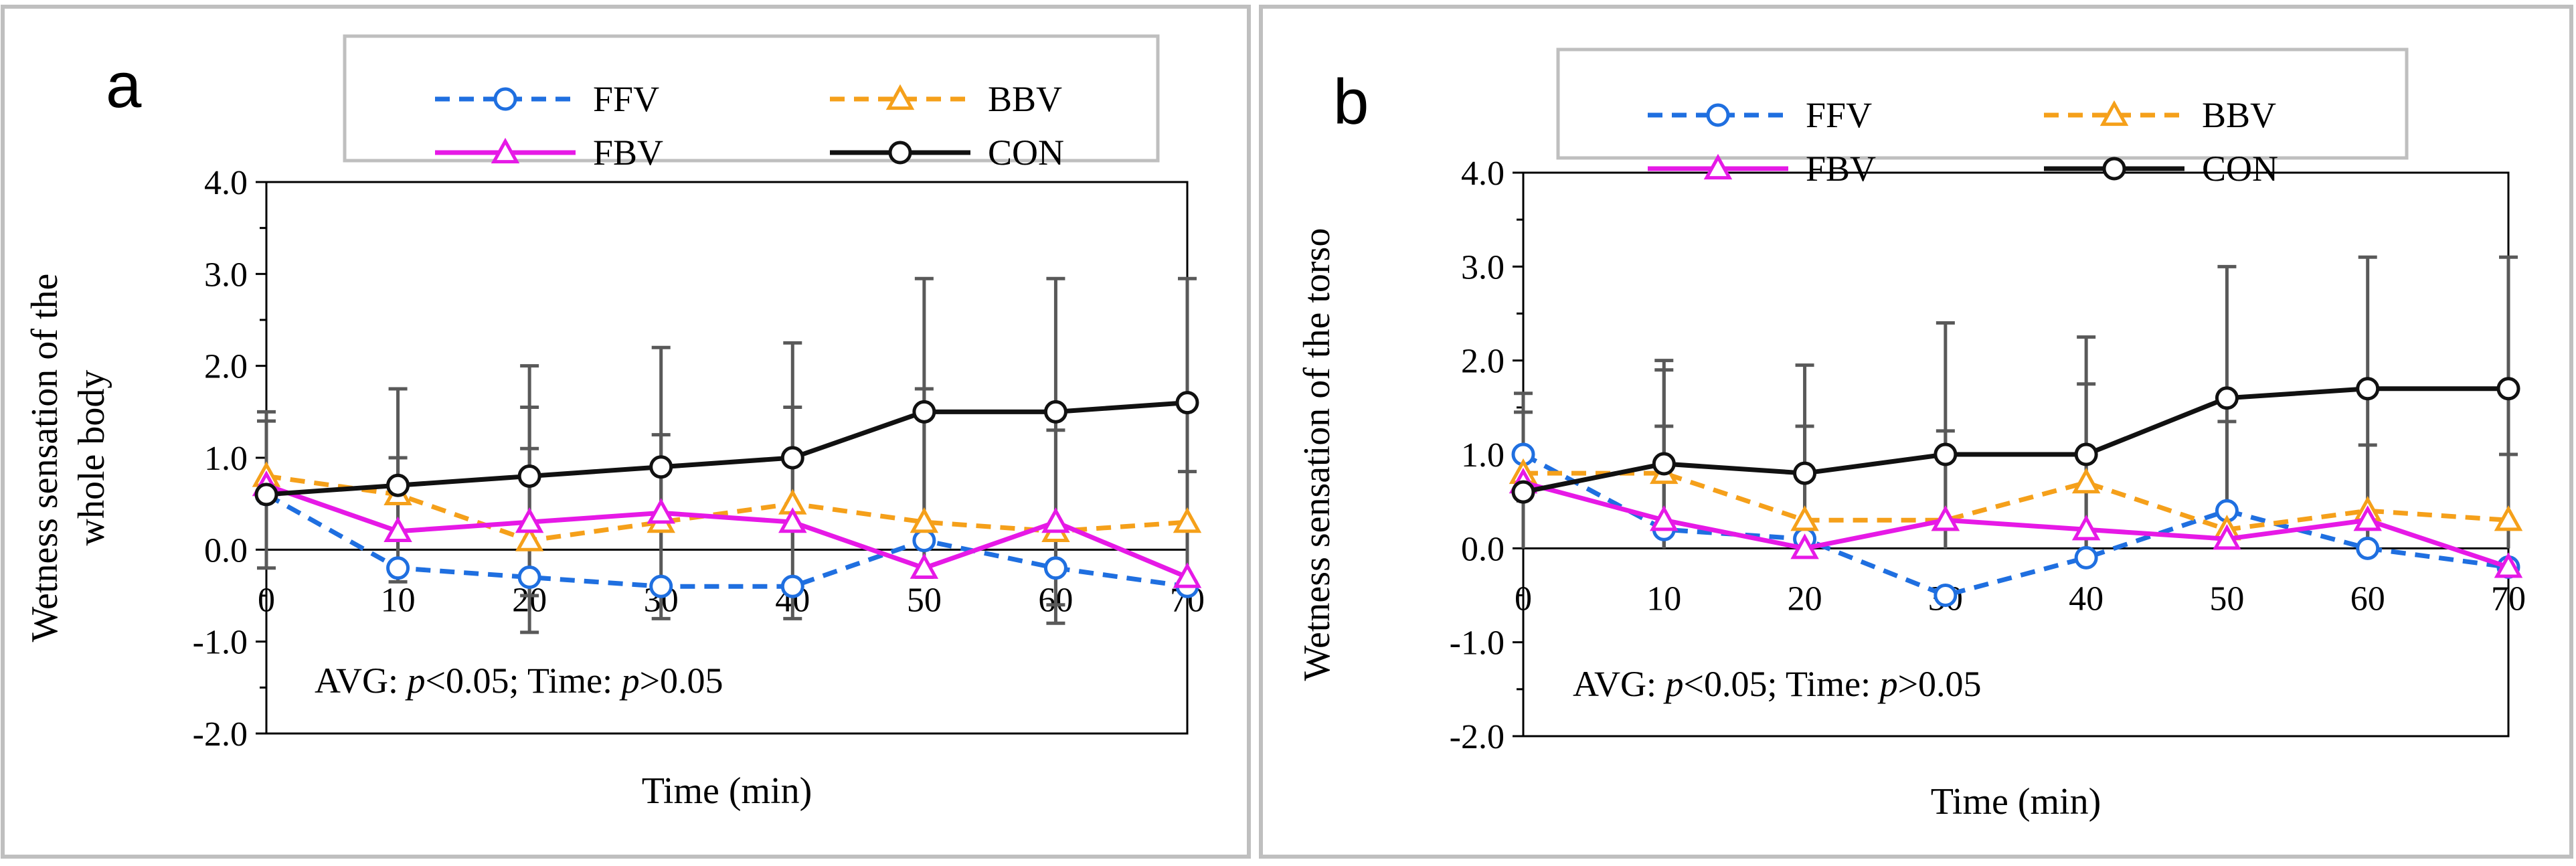 The image size is (2576, 866). Describe the element at coordinates (2367, 599) in the screenshot. I see `x-tick-label: 60` at that location.